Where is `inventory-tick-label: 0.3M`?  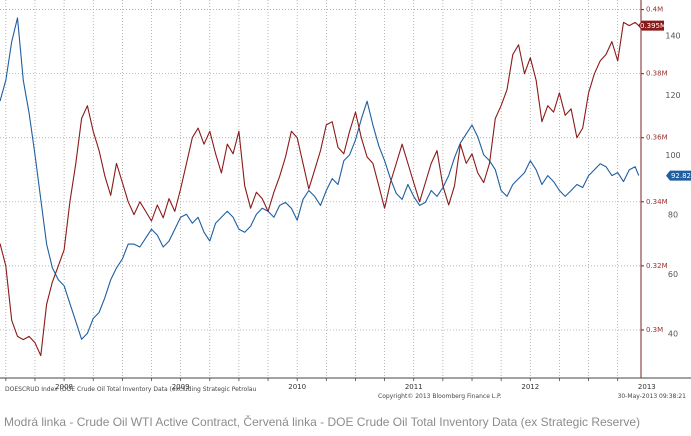
inventory-tick-label: 0.3M is located at coordinates (654, 330).